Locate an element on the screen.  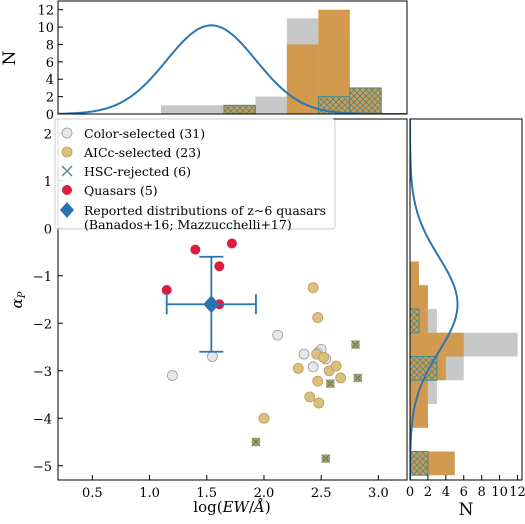
right-x-tick-label: 6 is located at coordinates (464, 492).